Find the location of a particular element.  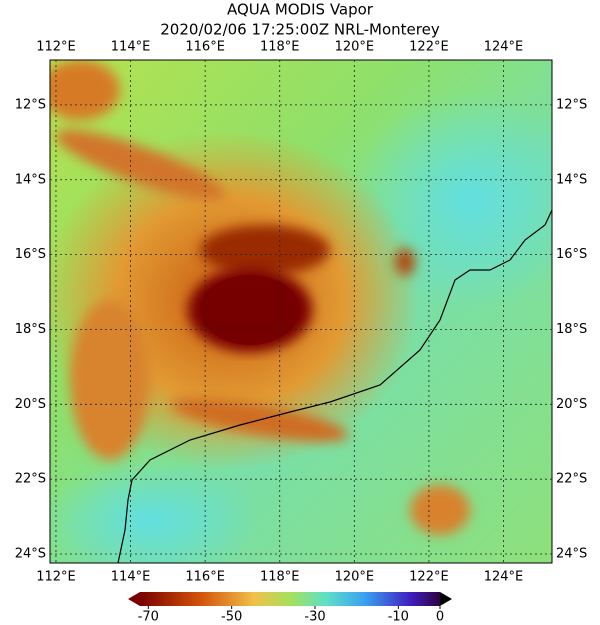

colorbar-tick-label: -50 is located at coordinates (231, 617).